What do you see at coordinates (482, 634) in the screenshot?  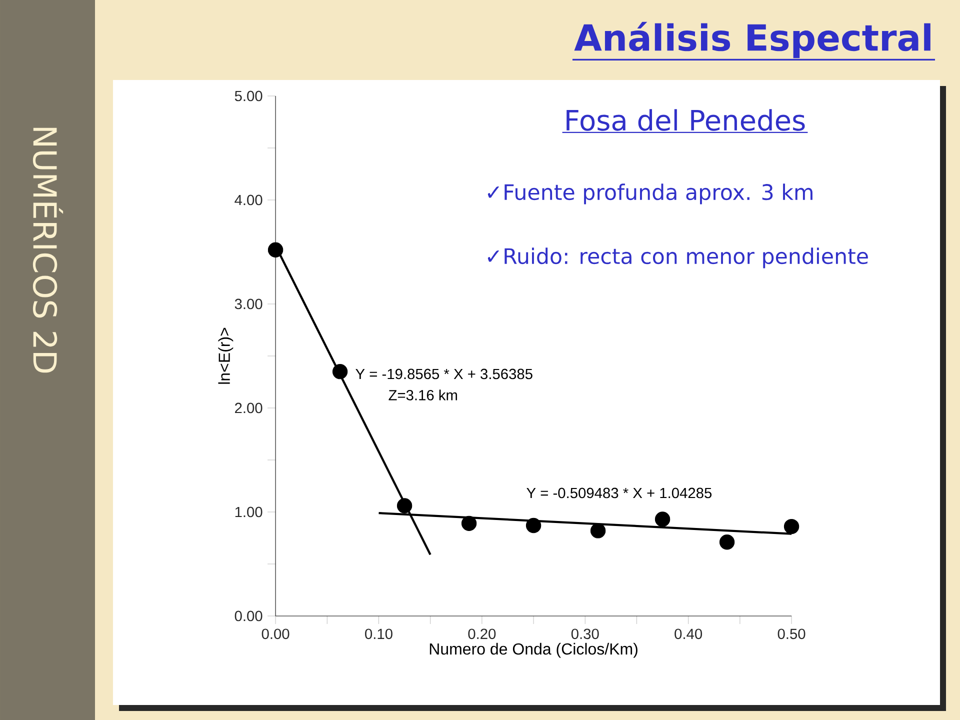 I see `x-tick-label: 0.20` at bounding box center [482, 634].